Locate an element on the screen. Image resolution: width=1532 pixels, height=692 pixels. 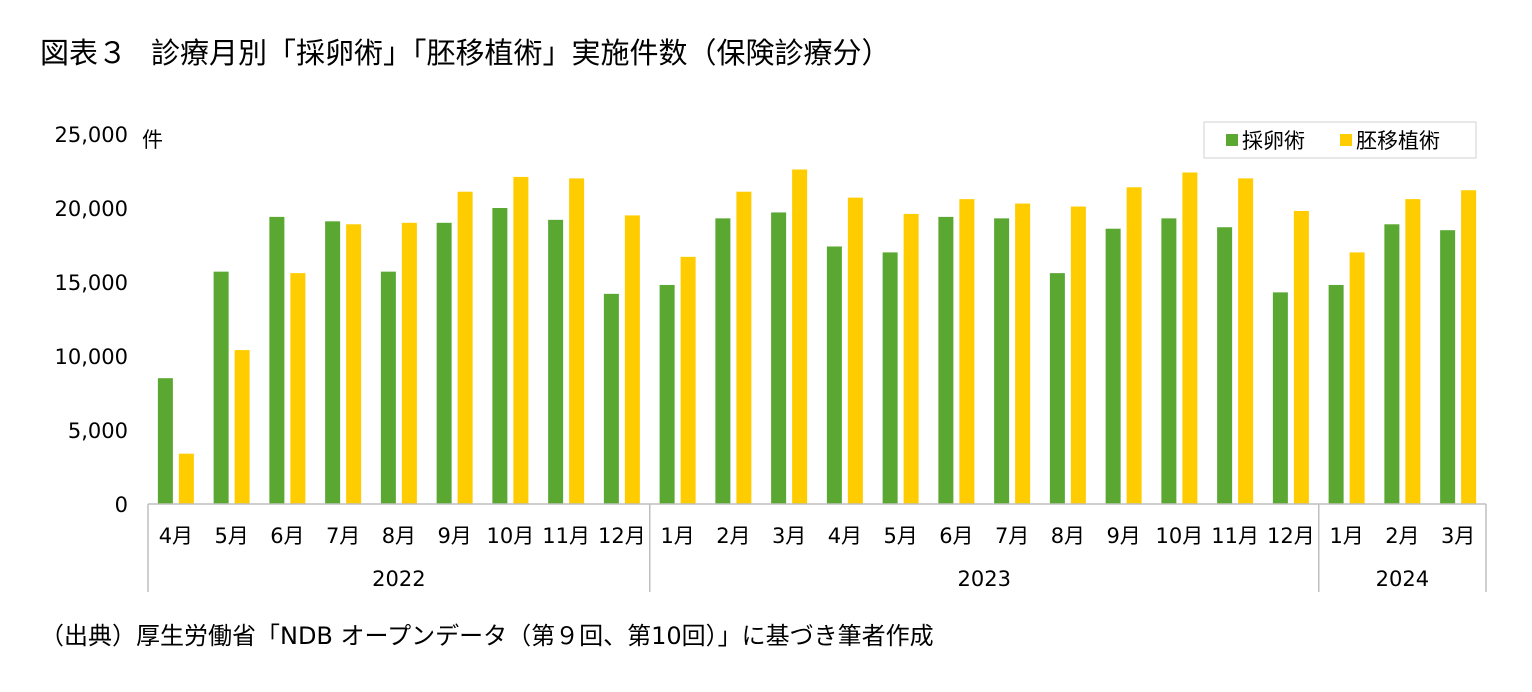
legend-label: 胚移植術 is located at coordinates (1398, 141).